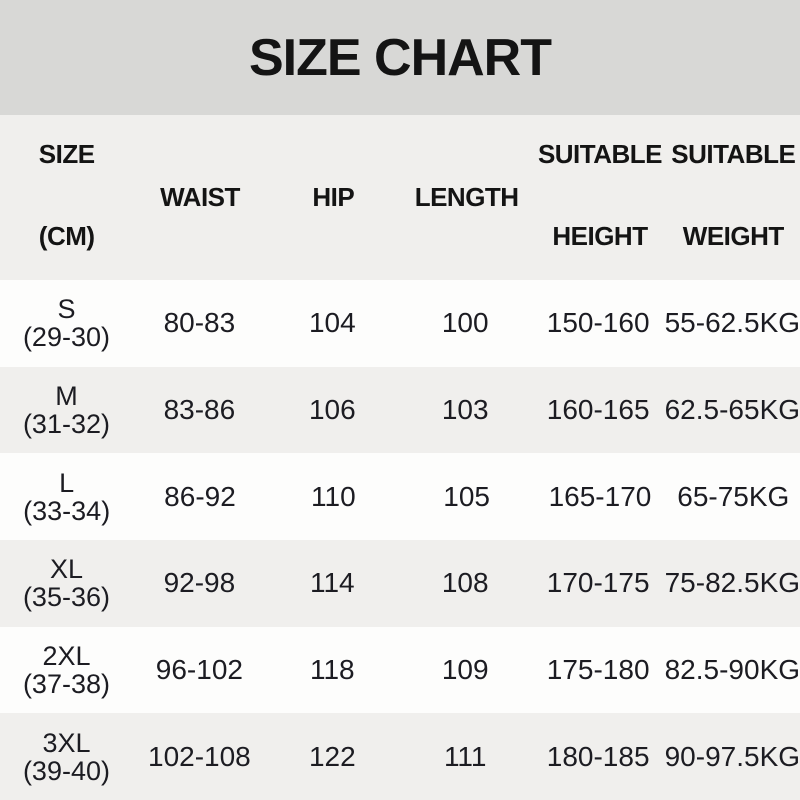  Describe the element at coordinates (465, 409) in the screenshot. I see `length-cell: 103` at that location.